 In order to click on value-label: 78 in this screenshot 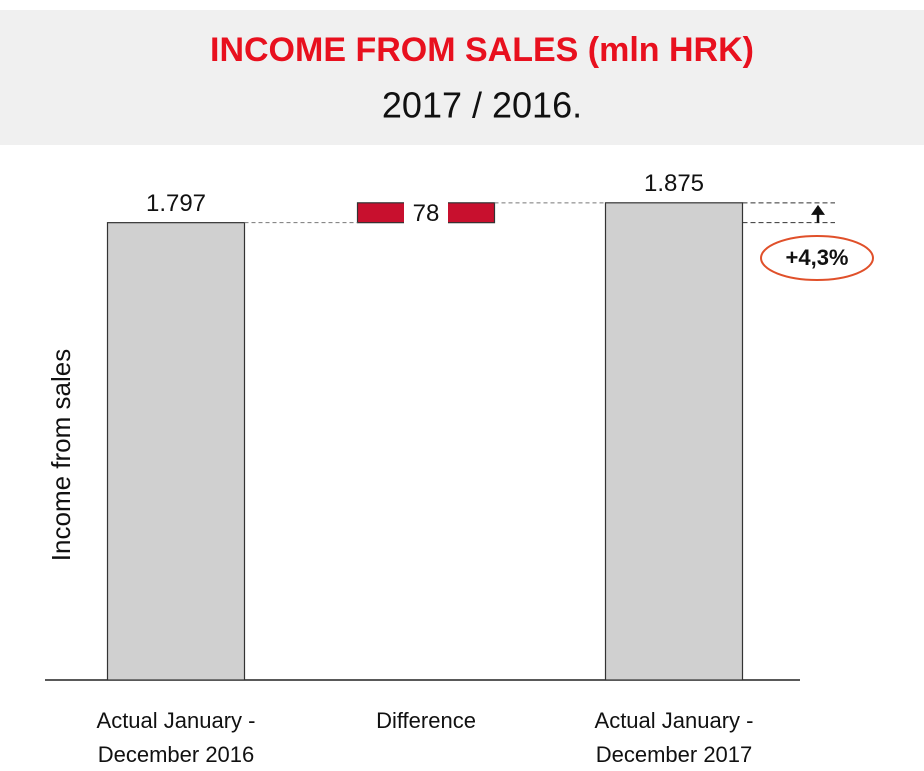, I will do `click(426, 213)`.